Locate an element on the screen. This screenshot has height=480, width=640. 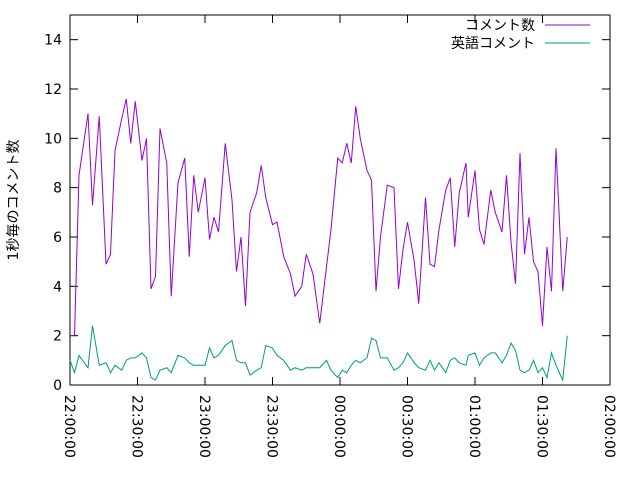
y-tick-label: 12 is located at coordinates (53, 90).